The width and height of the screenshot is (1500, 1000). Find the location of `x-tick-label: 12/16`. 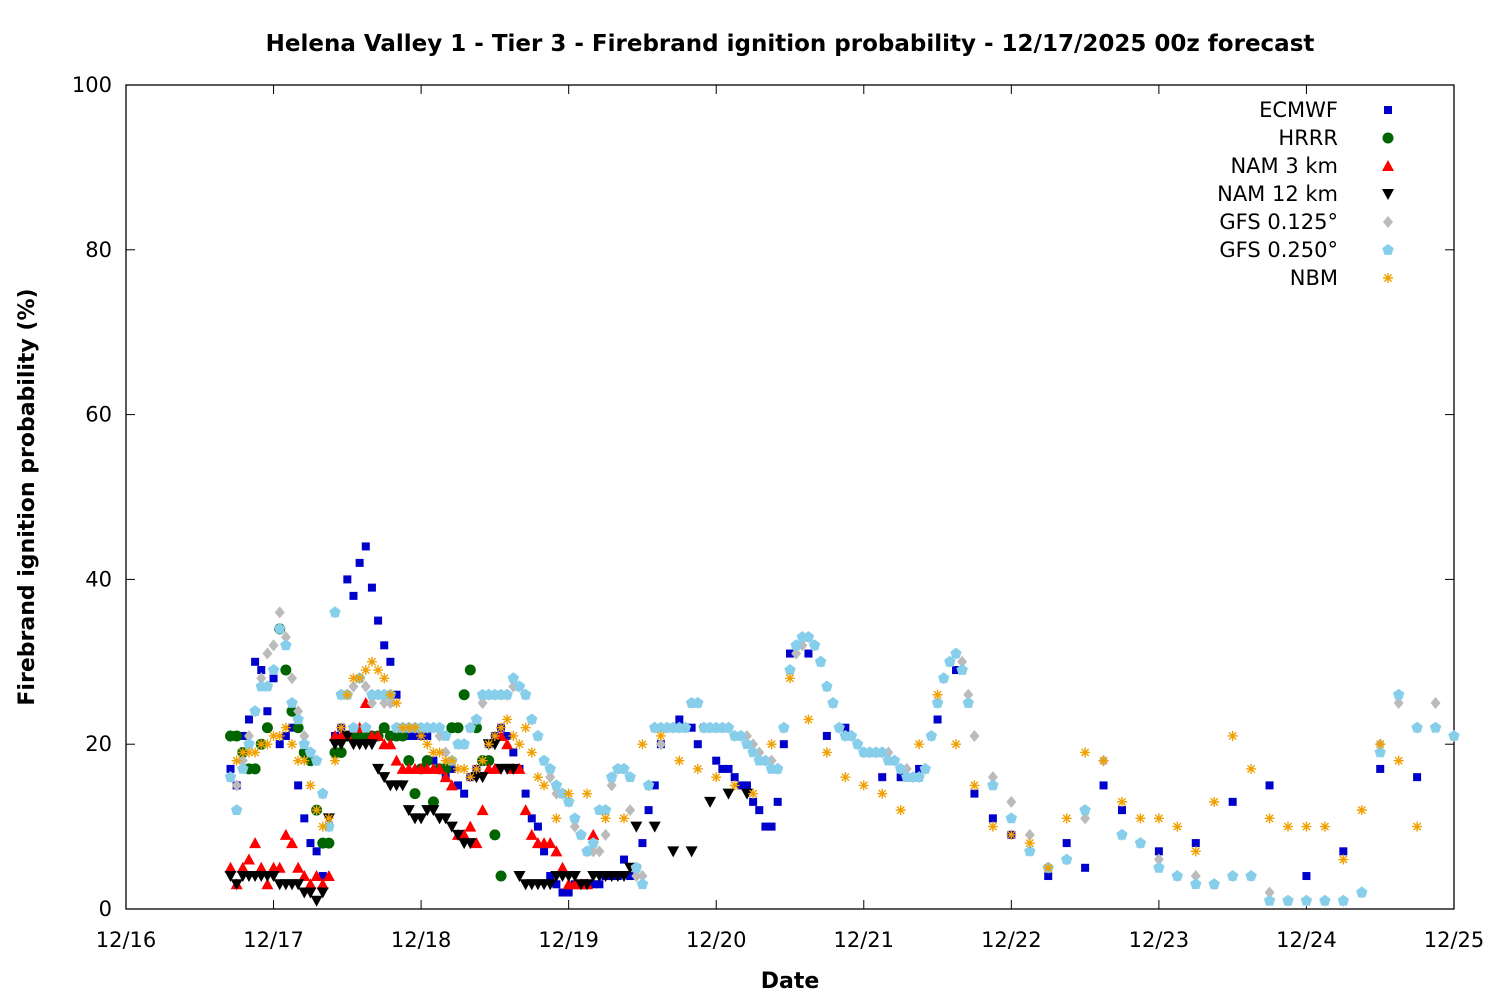

x-tick-label: 12/16 is located at coordinates (126, 940).